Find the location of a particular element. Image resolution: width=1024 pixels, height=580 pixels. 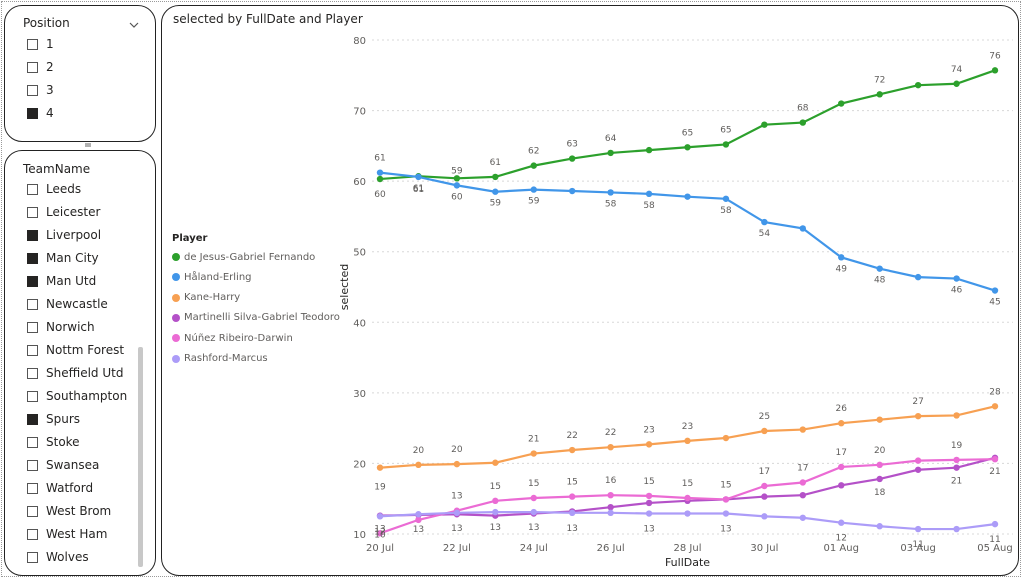

scrollbar is located at coordinates (140, 457).